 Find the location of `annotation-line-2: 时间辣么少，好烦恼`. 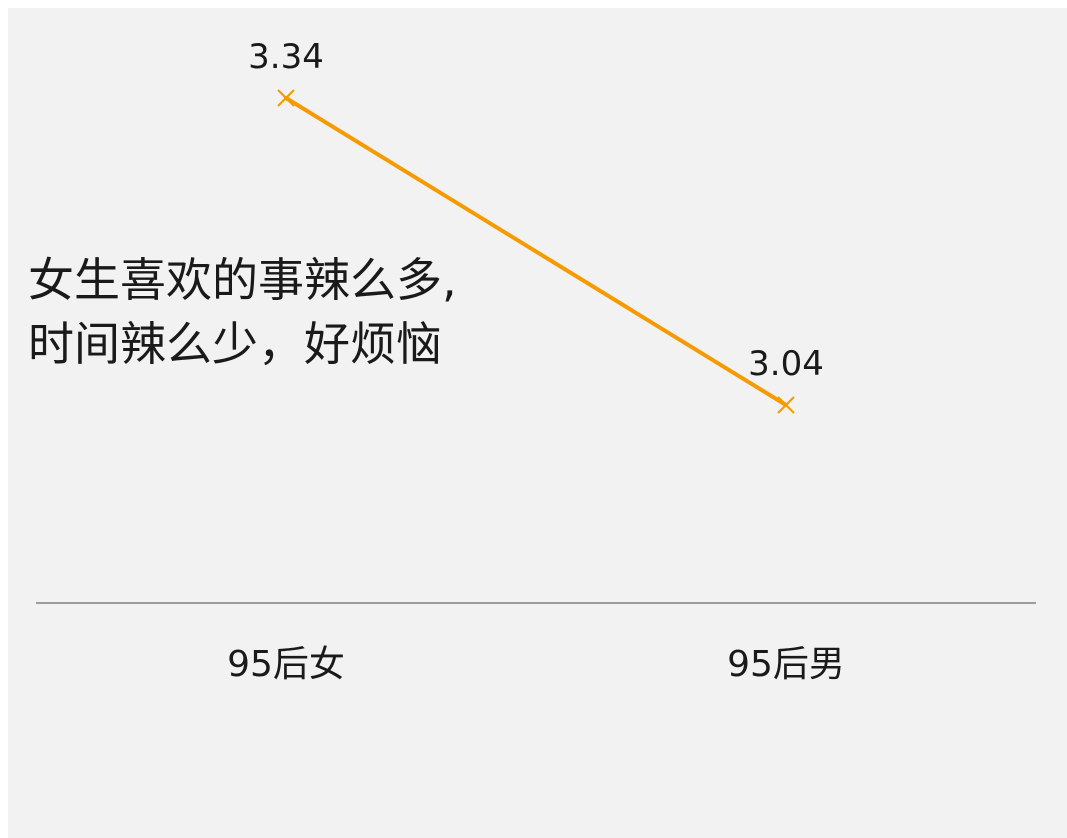

annotation-line-2: 时间辣么少，好烦恼 is located at coordinates (235, 344).